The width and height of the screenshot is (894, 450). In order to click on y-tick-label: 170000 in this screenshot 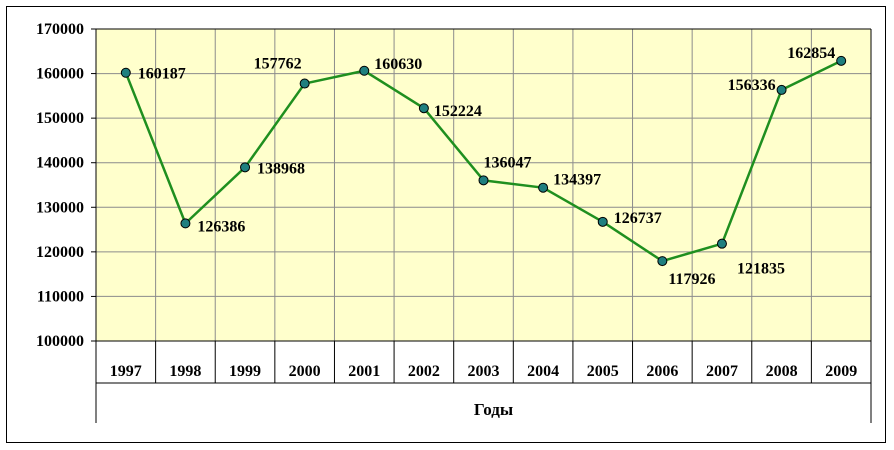, I will do `click(60, 29)`.